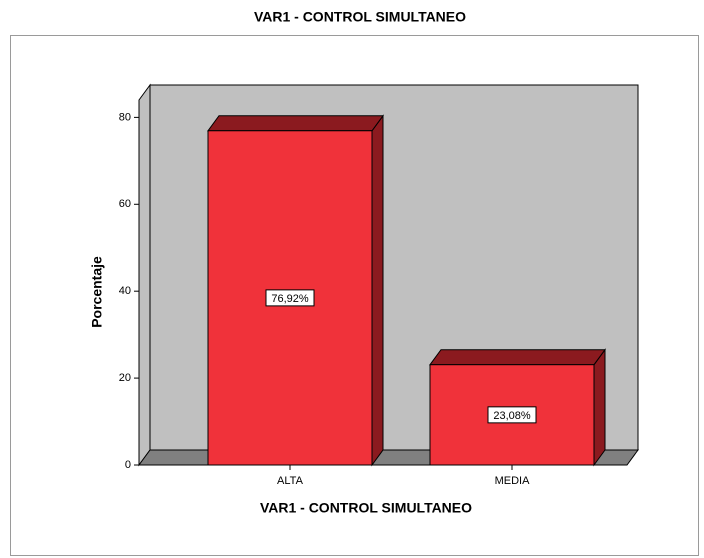  I want to click on y-axis-label: Porcentaje, so click(97, 292).